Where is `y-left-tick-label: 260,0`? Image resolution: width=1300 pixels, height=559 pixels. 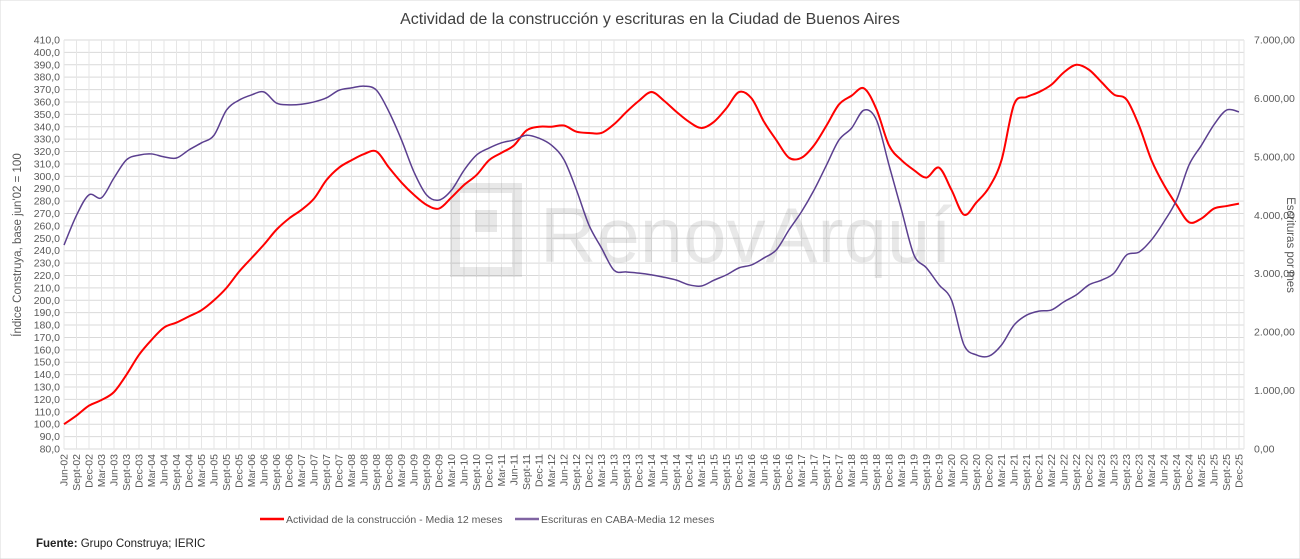 y-left-tick-label: 260,0 is located at coordinates (47, 226).